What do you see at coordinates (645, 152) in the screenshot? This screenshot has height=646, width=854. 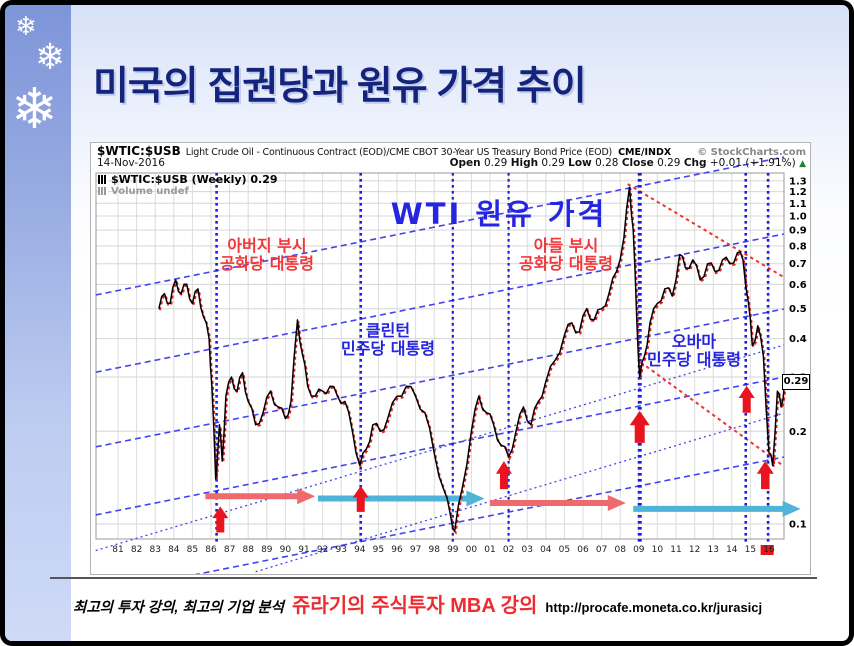 I see `exchange-label: CME/INDX` at bounding box center [645, 152].